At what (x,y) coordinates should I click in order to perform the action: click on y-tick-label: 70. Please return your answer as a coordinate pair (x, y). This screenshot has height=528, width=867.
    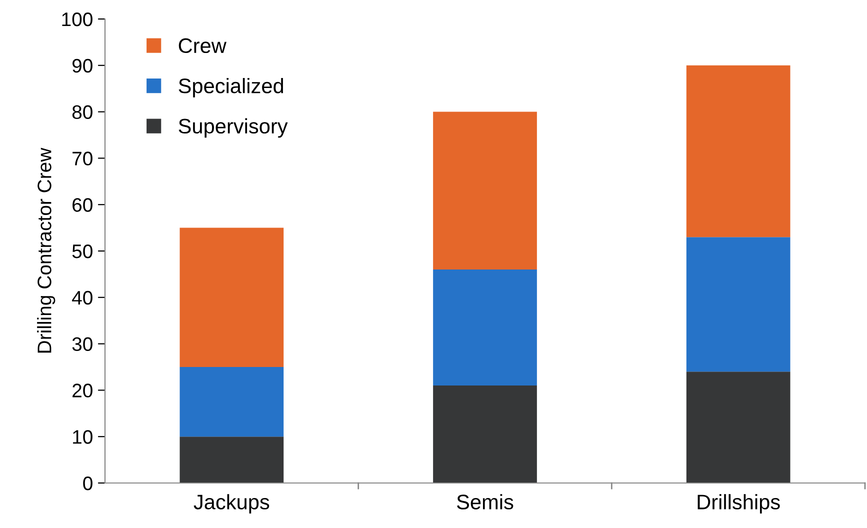
    Looking at the image, I should click on (82, 159).